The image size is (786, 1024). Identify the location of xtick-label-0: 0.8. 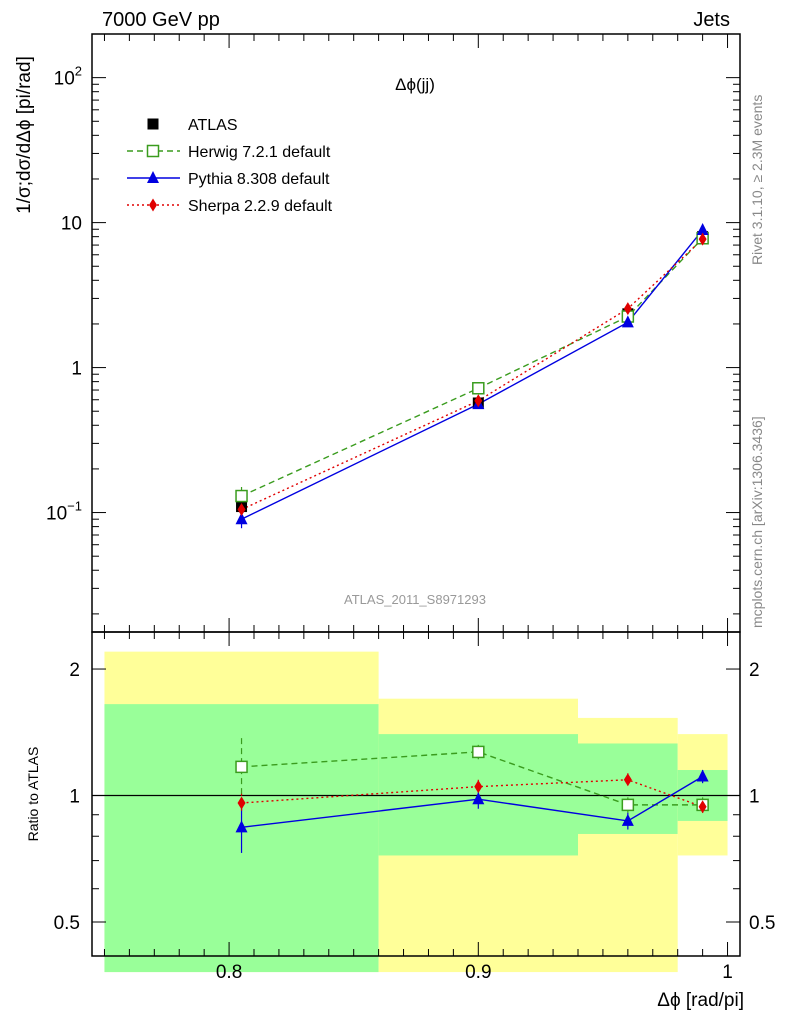
(229, 972).